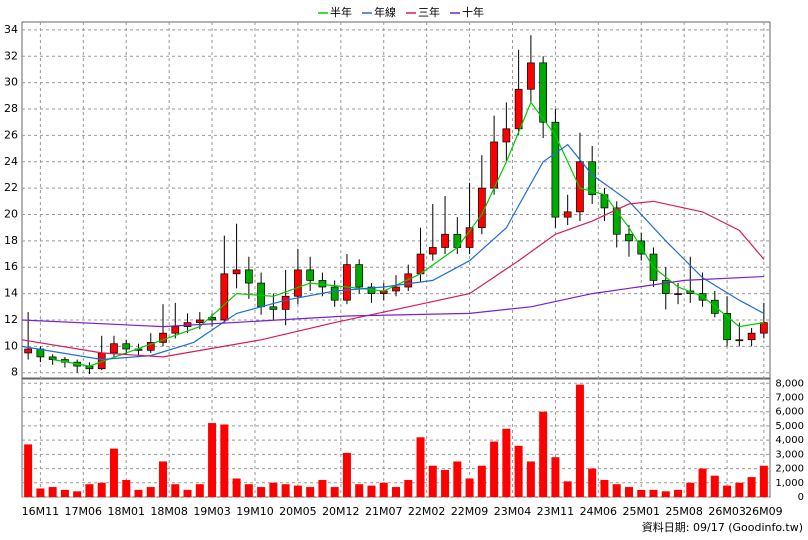 The image size is (808, 540). What do you see at coordinates (11, 82) in the screenshot?
I see `y-tick-label: 30` at bounding box center [11, 82].